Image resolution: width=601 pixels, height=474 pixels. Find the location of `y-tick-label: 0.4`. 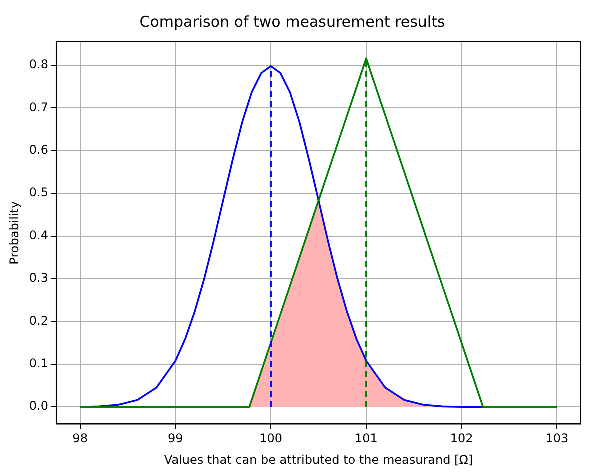

y-tick-label: 0.4 is located at coordinates (38, 235).